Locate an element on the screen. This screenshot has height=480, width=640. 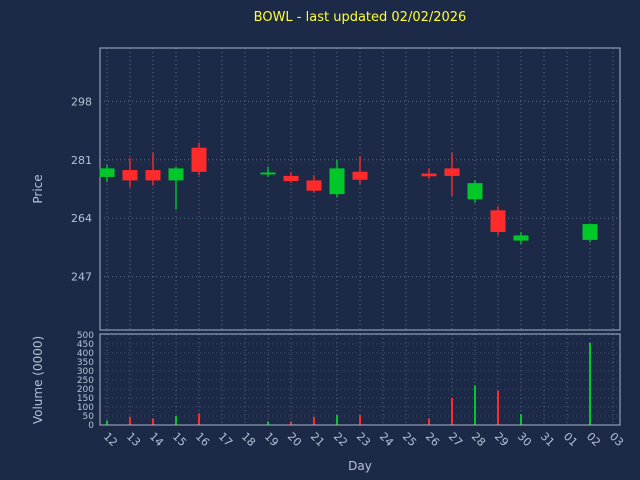
x-tick-label: 26 is located at coordinates (432, 439).